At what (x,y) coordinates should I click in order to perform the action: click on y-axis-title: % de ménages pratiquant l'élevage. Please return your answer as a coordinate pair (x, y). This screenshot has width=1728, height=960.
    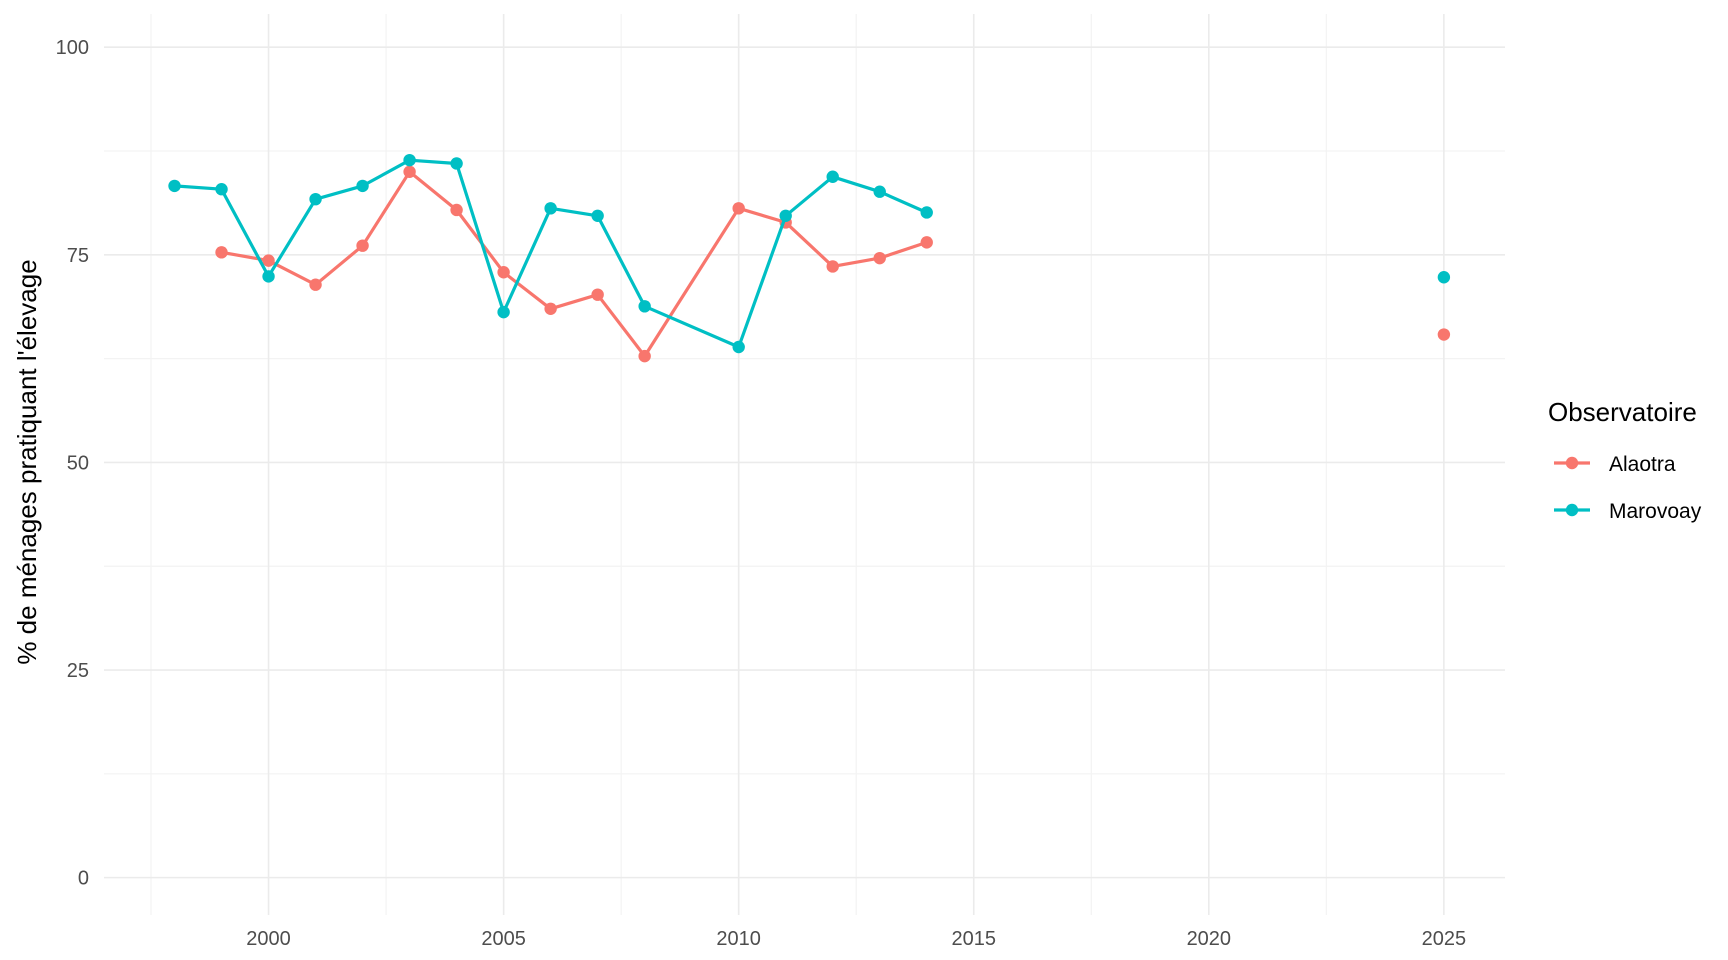
    Looking at the image, I should click on (27, 461).